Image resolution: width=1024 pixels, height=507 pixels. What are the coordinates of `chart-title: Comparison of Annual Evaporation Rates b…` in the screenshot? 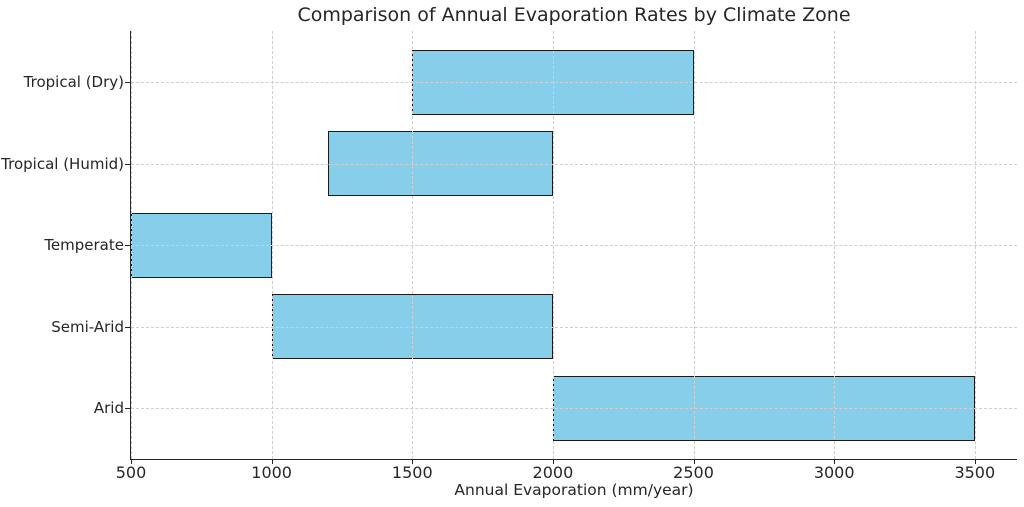 It's located at (574, 15).